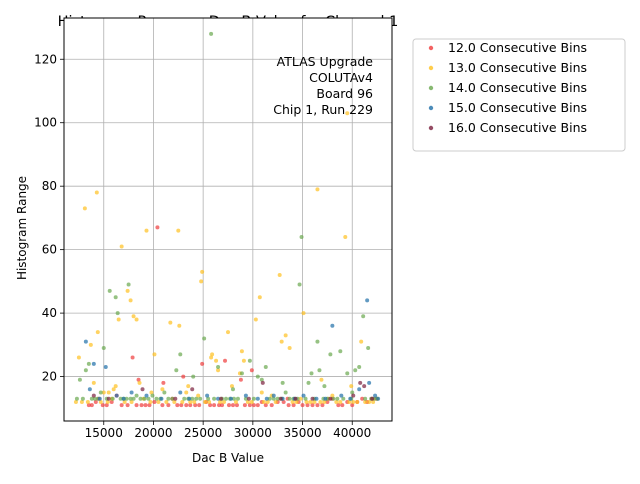 This screenshot has height=484, width=640. Describe the element at coordinates (49, 218) in the screenshot. I see `y-axis-ticks: 20 40 60 80 100 120` at that location.